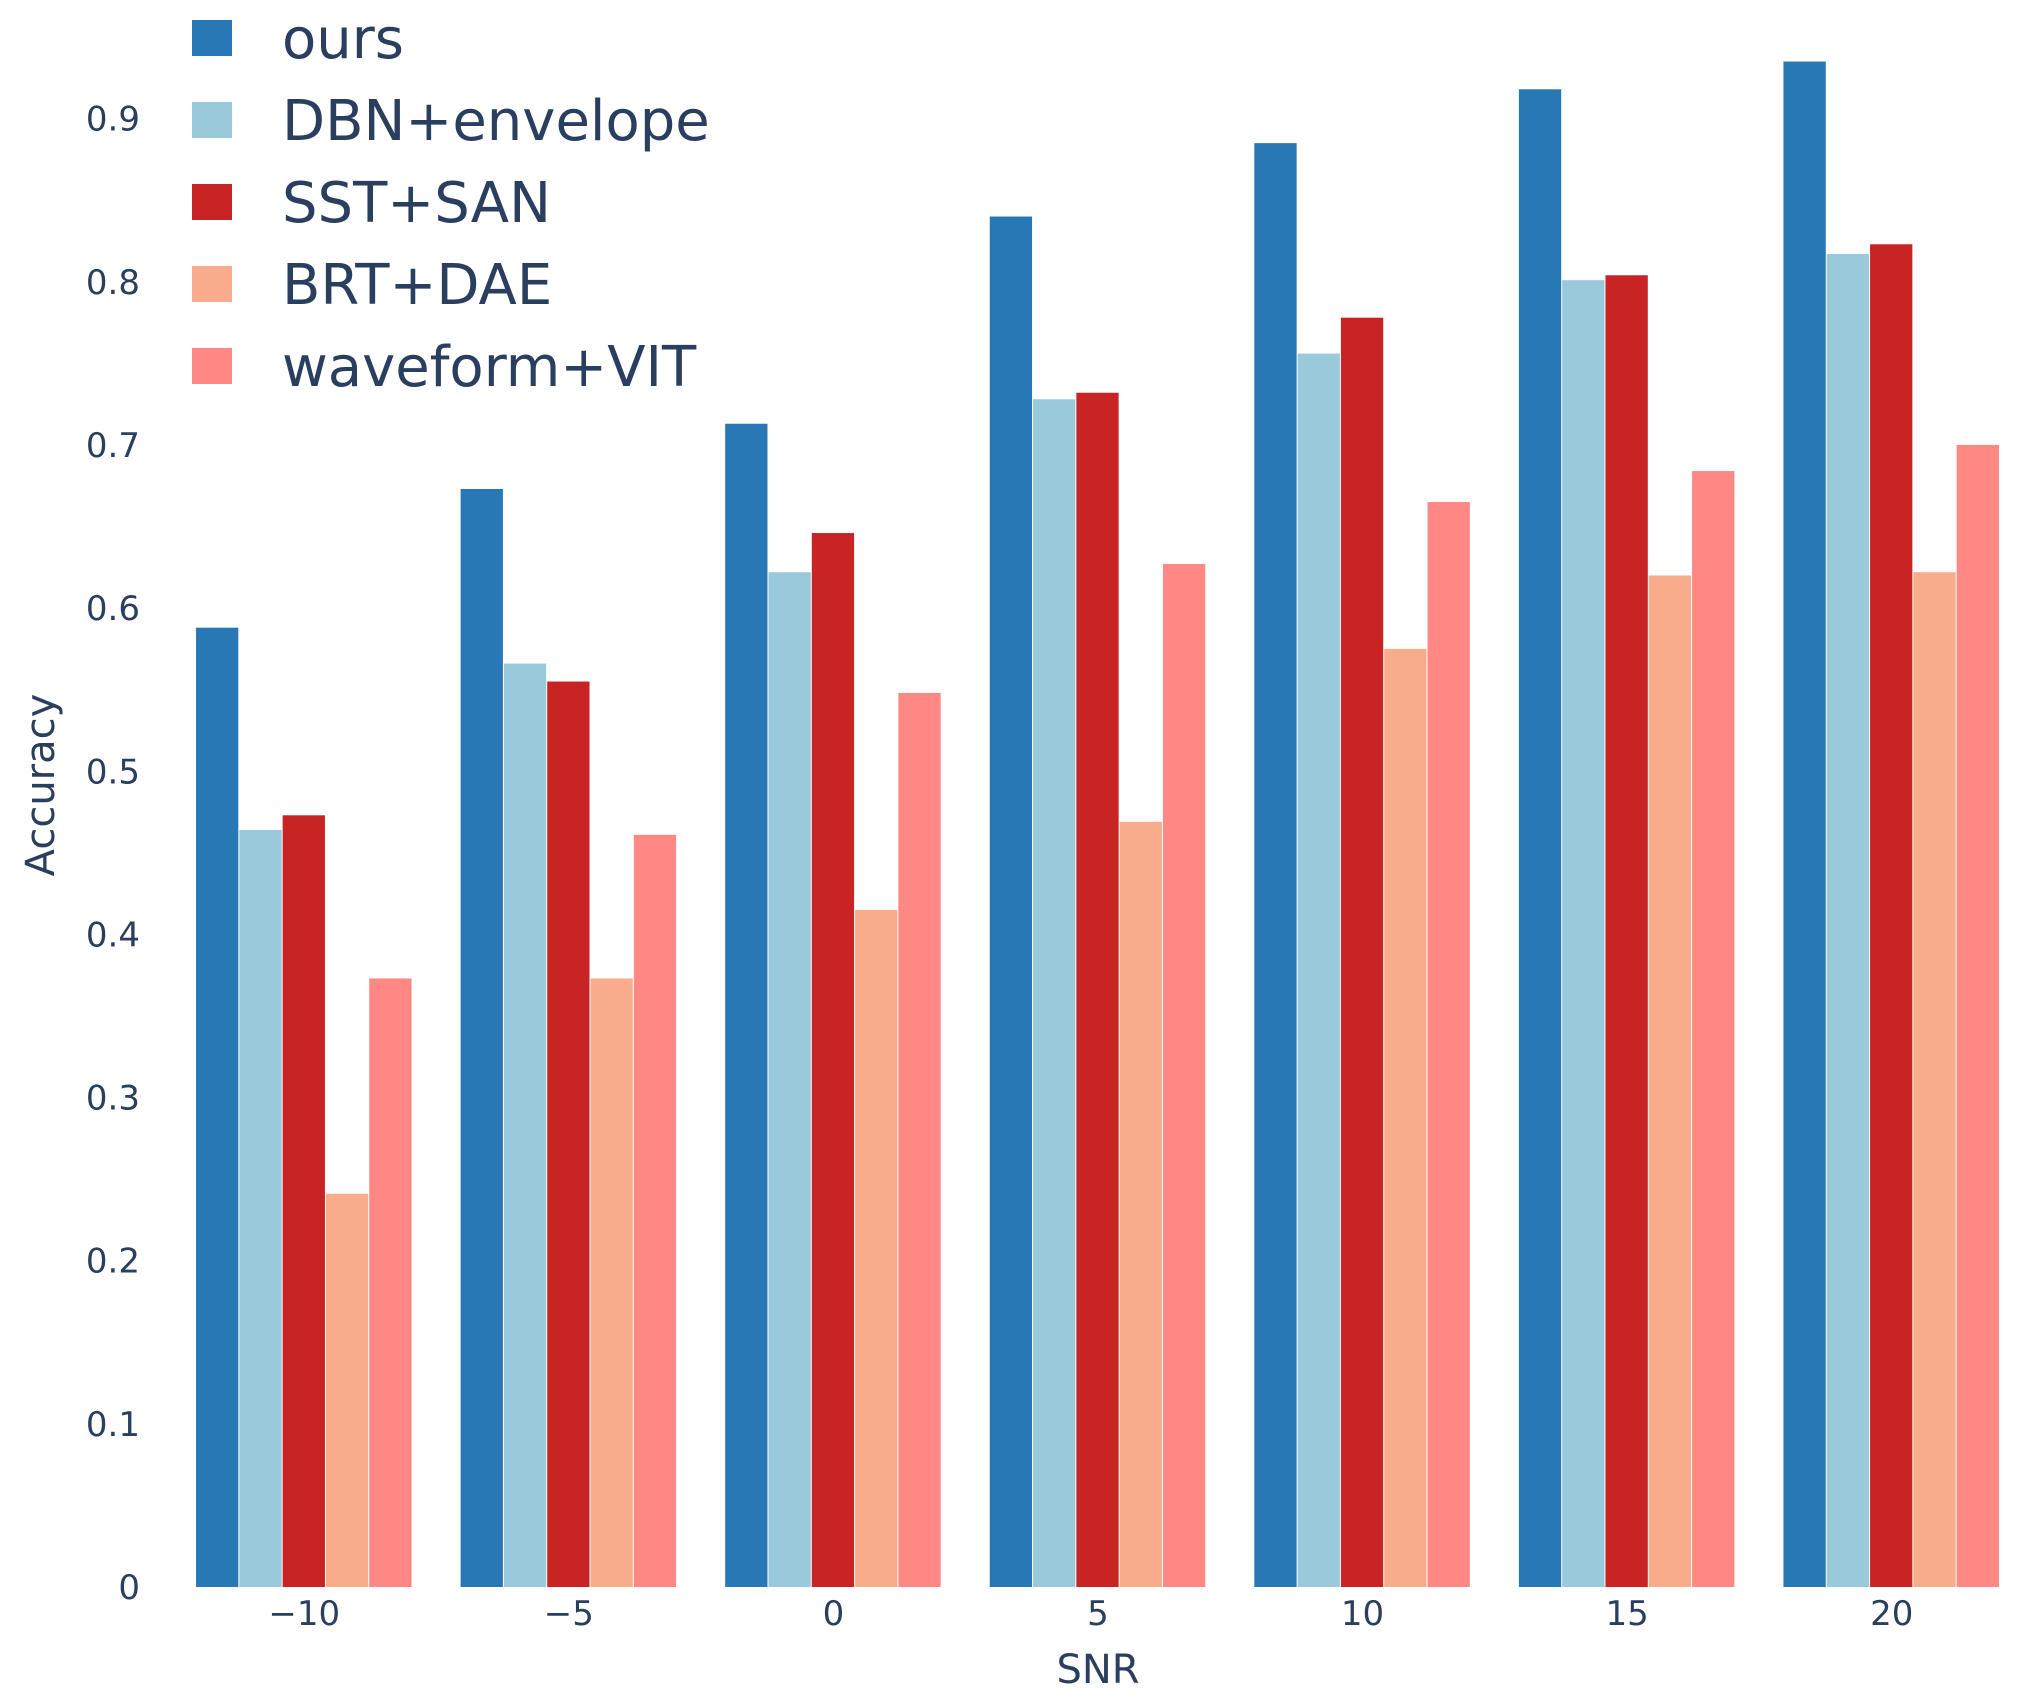 This screenshot has height=1700, width=2038. What do you see at coordinates (304, 1614) in the screenshot?
I see `x-tick-label: −10` at bounding box center [304, 1614].